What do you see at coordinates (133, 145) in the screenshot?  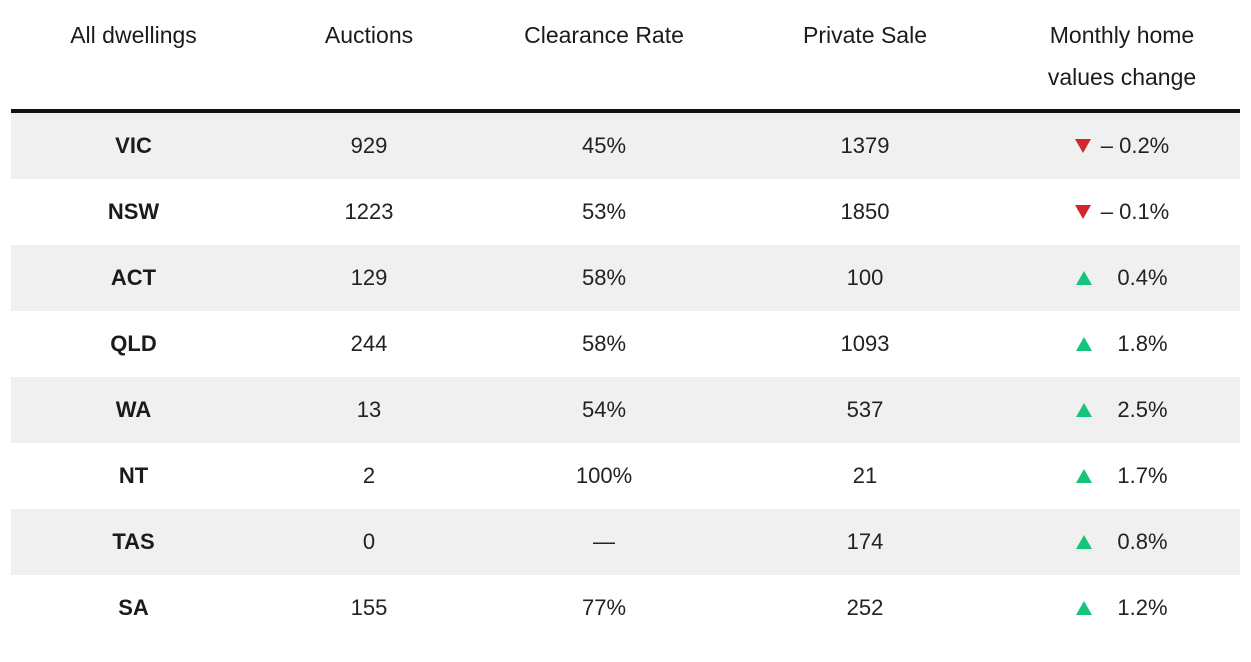 I see `region-cell: VIC` at bounding box center [133, 145].